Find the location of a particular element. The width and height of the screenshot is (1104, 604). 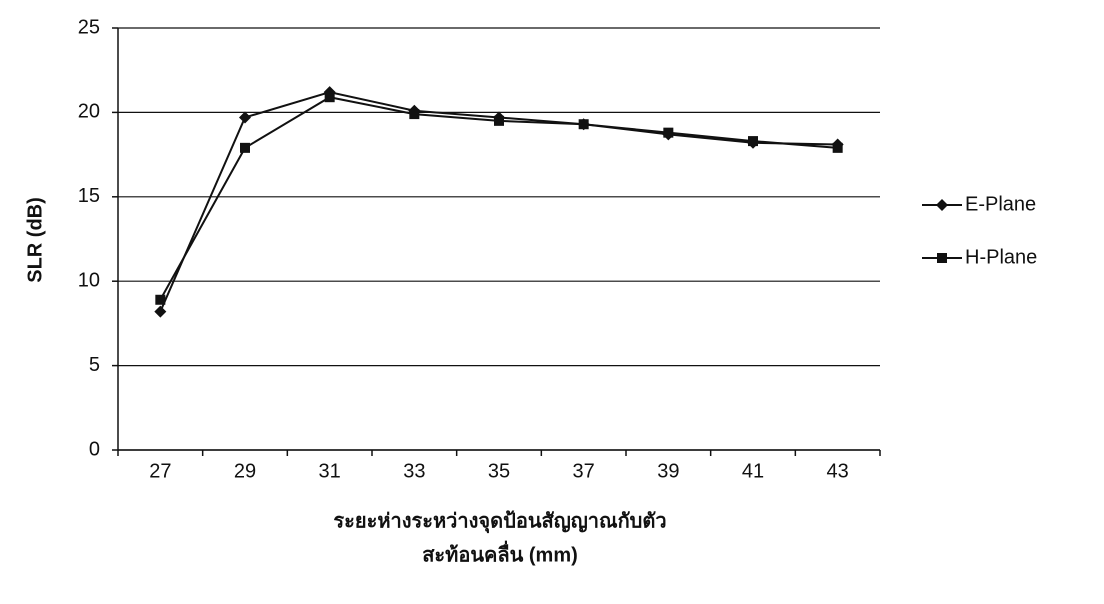

x-tick-label: 41 is located at coordinates (753, 471).